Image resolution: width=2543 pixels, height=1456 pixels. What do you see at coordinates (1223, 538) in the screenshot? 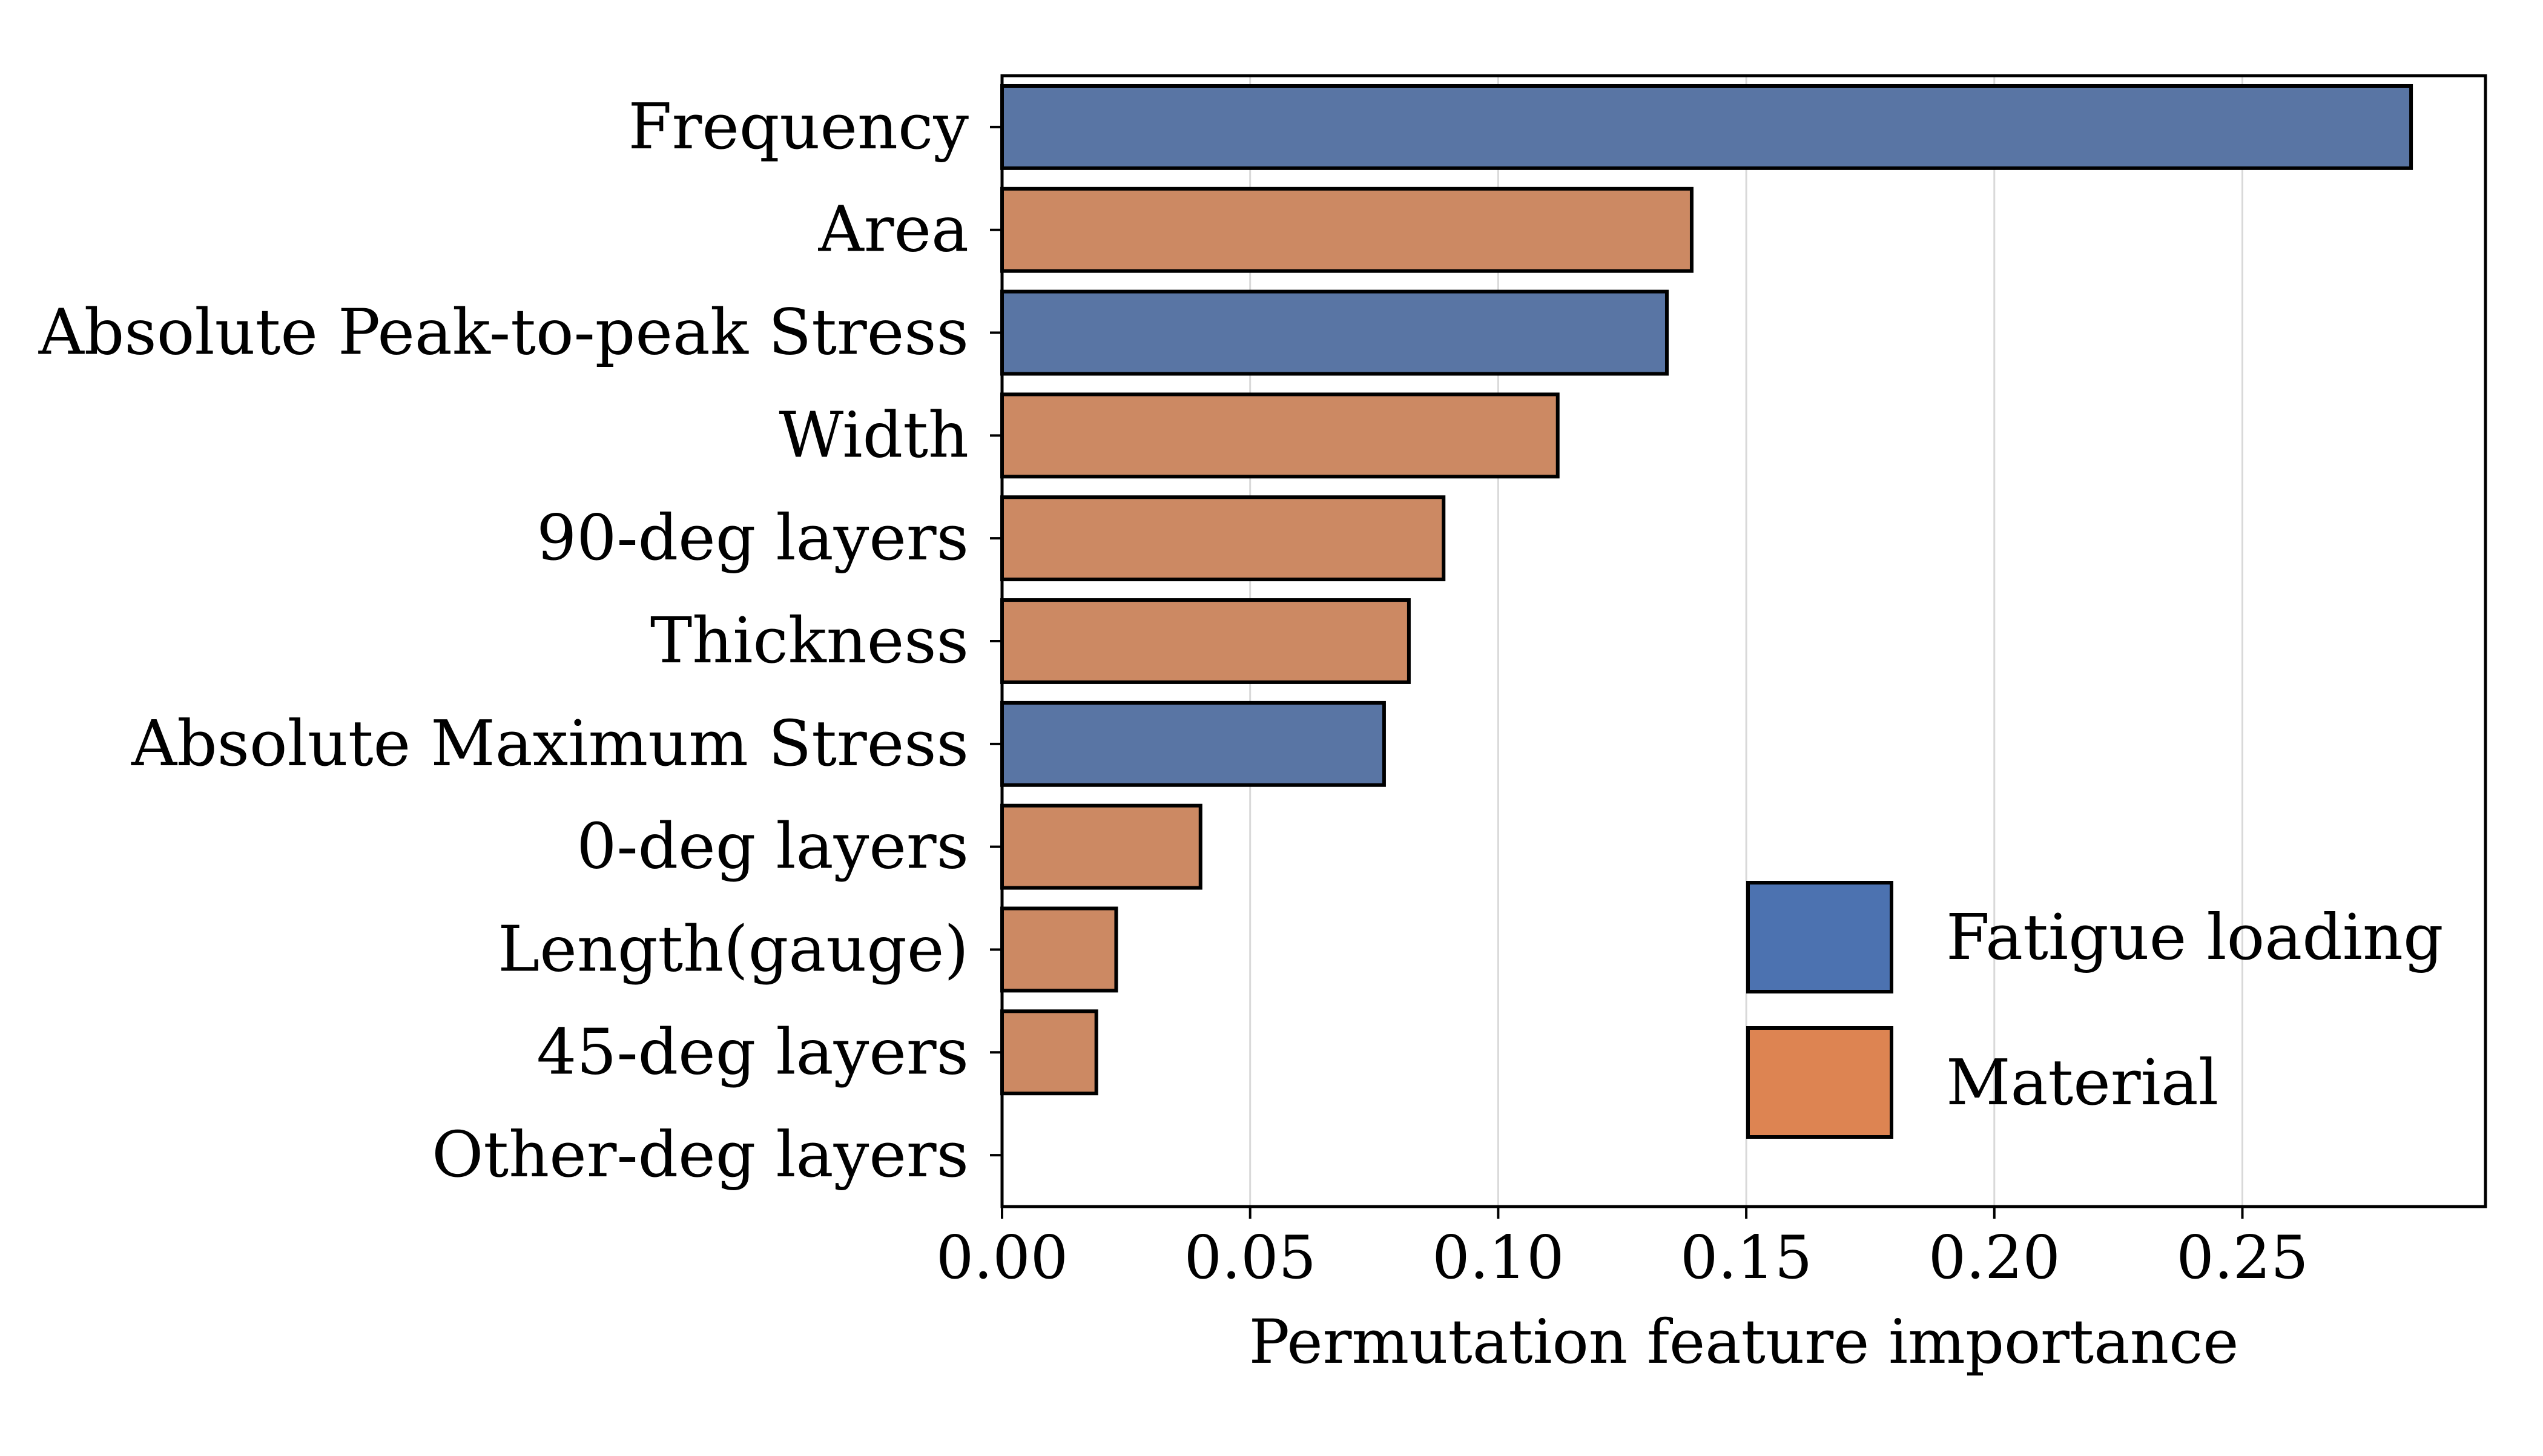
I see `bar-90-deg-layers` at bounding box center [1223, 538].